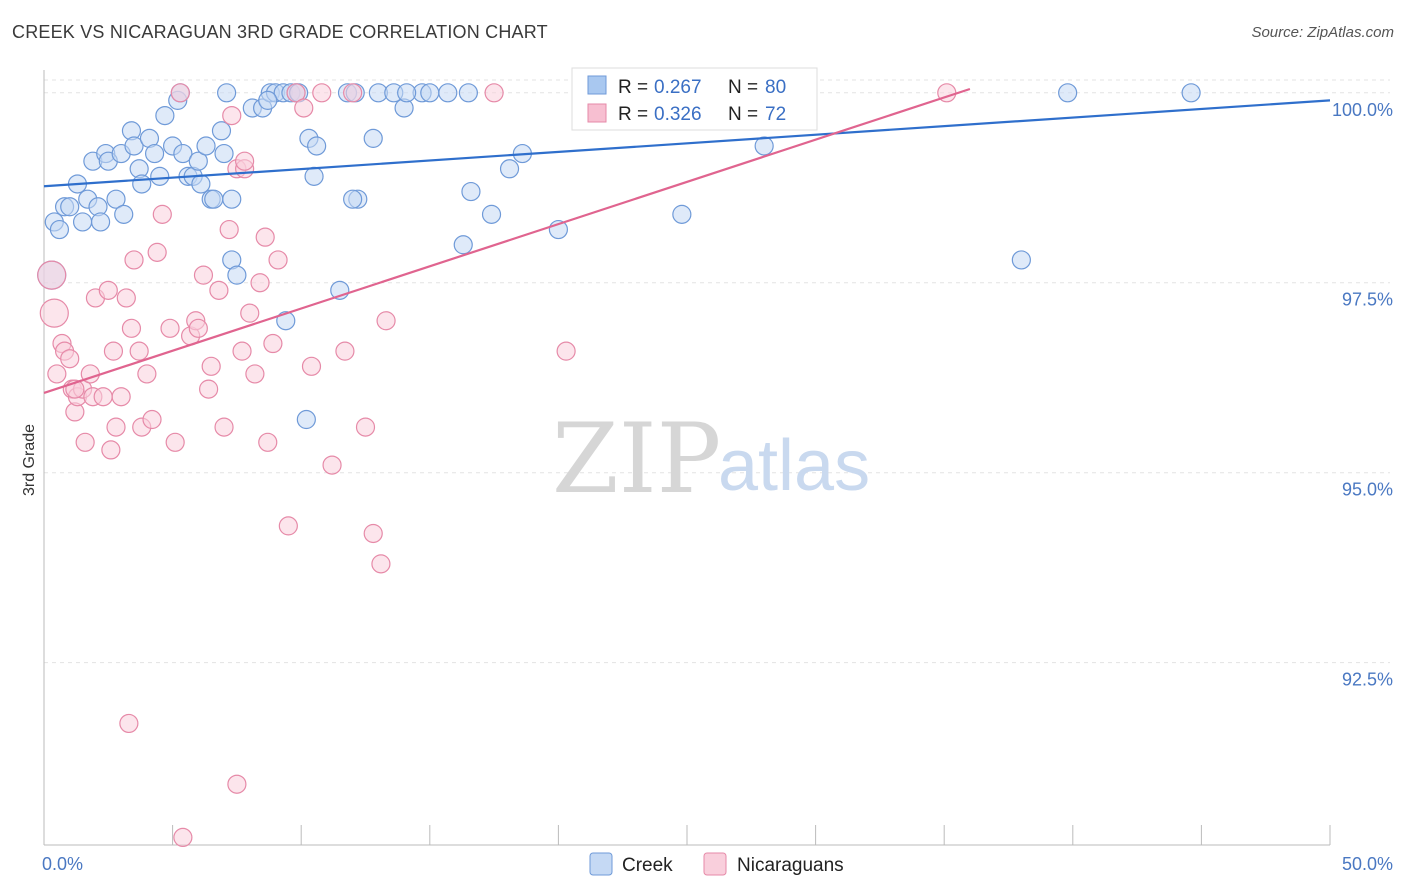  What do you see at coordinates (1322, 32) in the screenshot?
I see `source-credit: Source: ZipAtlas.com` at bounding box center [1322, 32].